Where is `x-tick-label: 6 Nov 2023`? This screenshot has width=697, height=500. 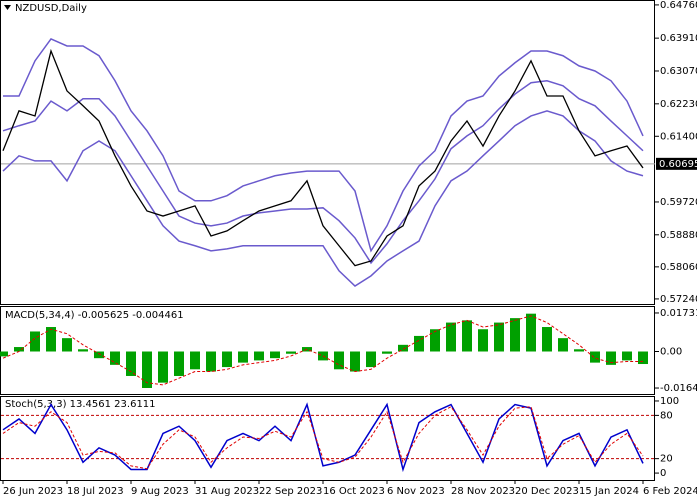
x-tick-label: 6 Nov 2023 is located at coordinates (416, 491).